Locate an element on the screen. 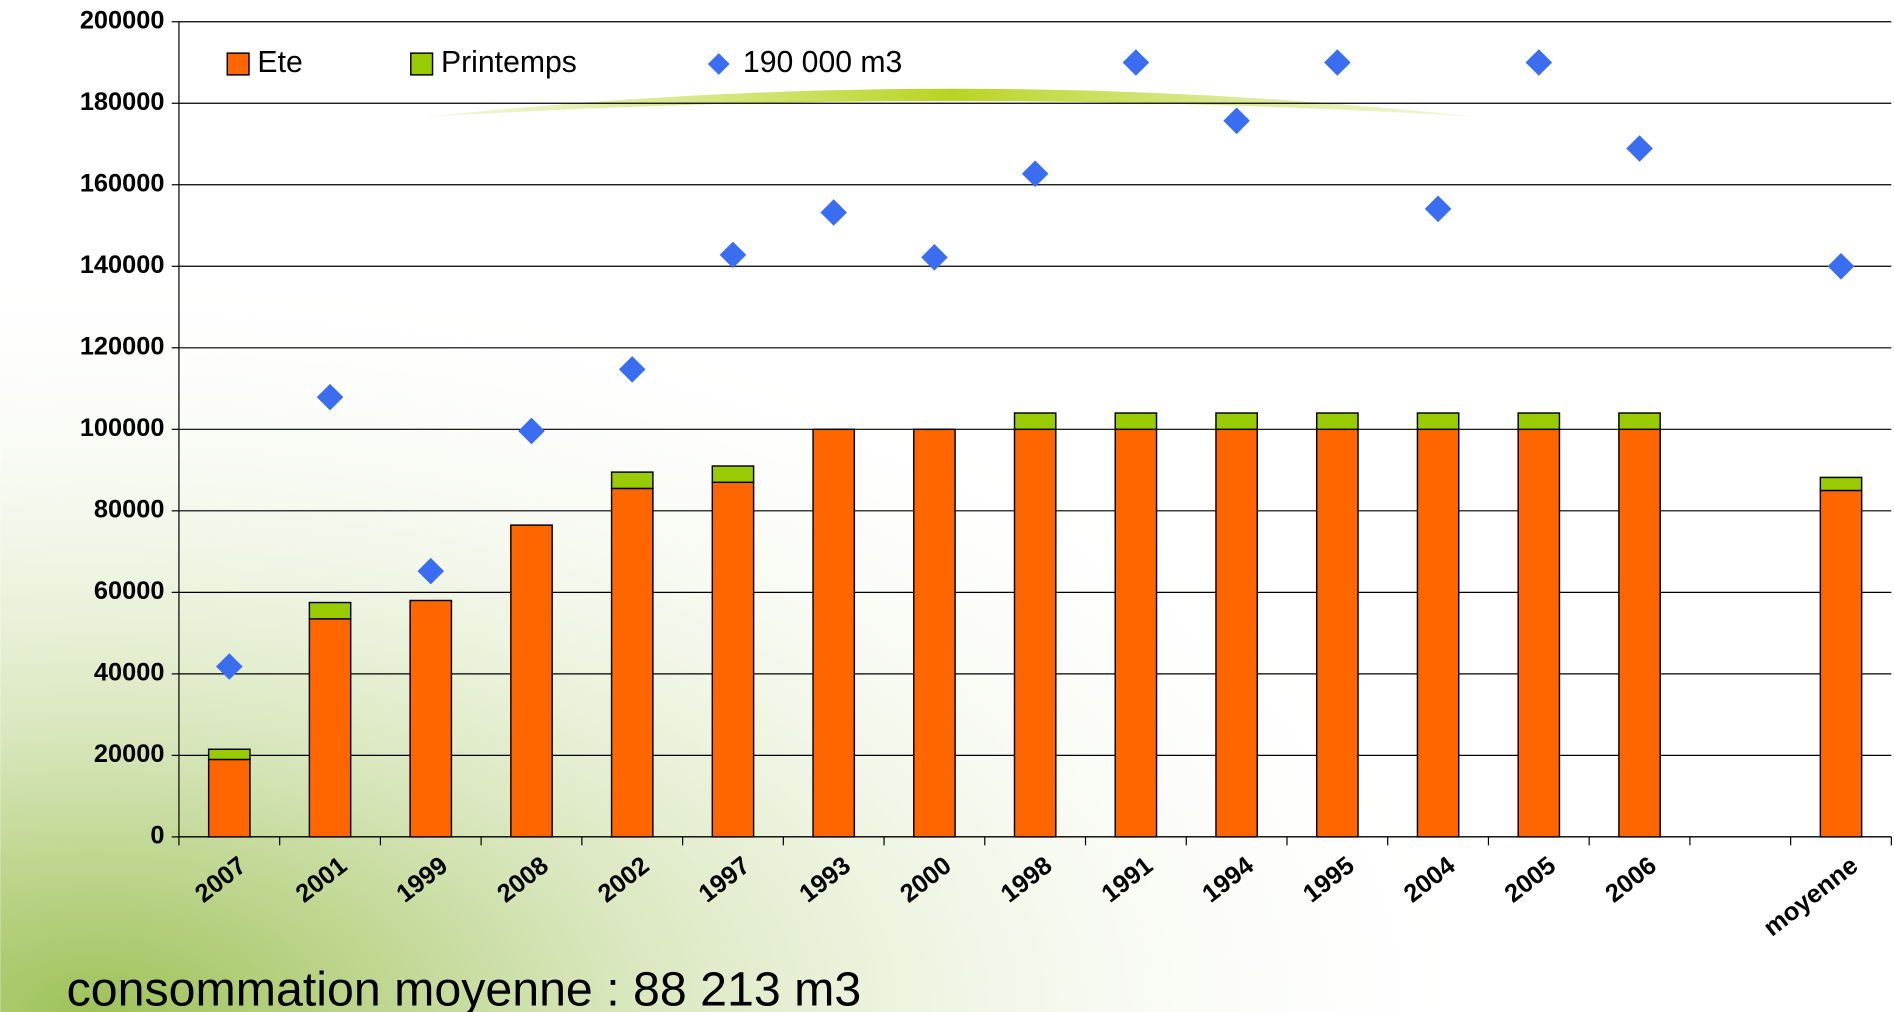 Image resolution: width=1894 pixels, height=1012 pixels. y-tick-label: 180000 is located at coordinates (122, 102).